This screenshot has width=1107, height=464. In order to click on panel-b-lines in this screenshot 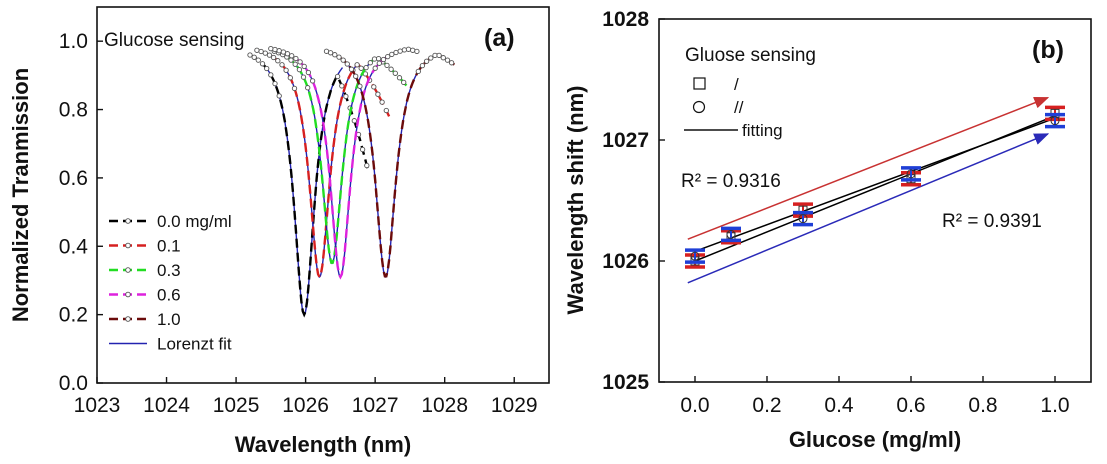, I will do `click(871, 190)`.